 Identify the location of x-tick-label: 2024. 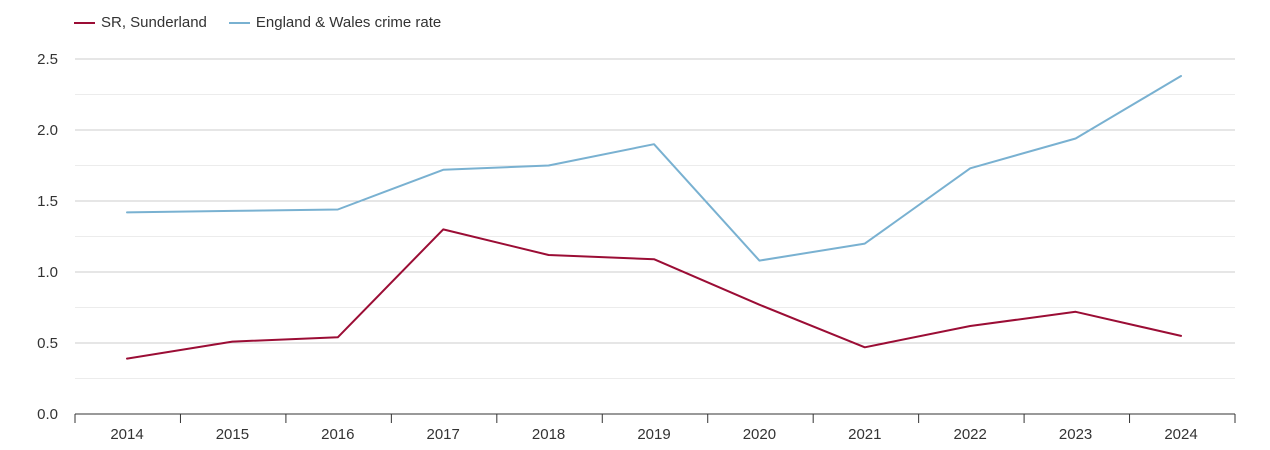
(1180, 434).